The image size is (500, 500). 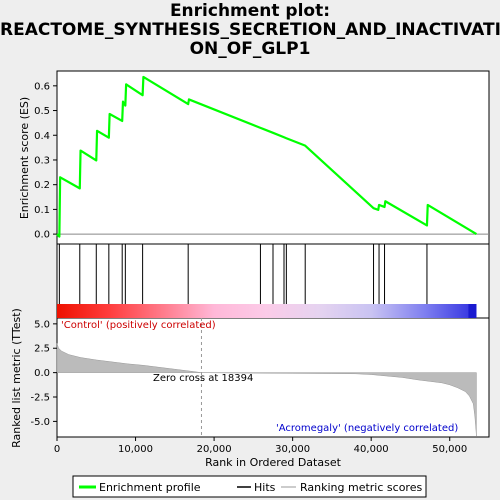 I want to click on heatmap-end, so click(x=472, y=311).